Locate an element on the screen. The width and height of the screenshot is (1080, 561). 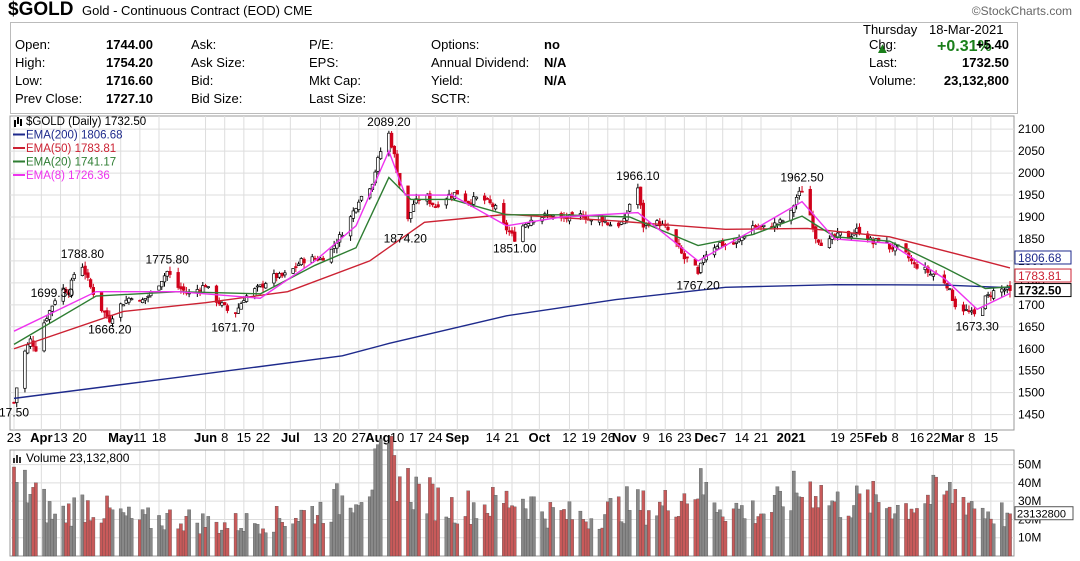
x-tick-label: 23 is located at coordinates (14, 437).